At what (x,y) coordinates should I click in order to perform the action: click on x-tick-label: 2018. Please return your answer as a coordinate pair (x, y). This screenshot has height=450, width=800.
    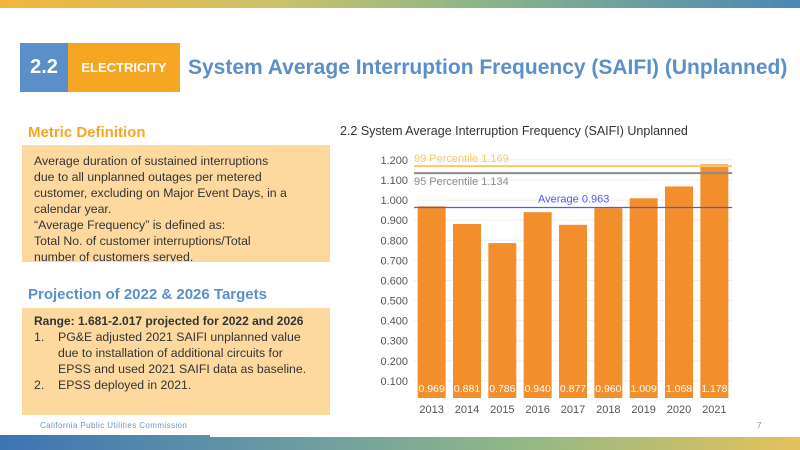
    Looking at the image, I should click on (608, 410).